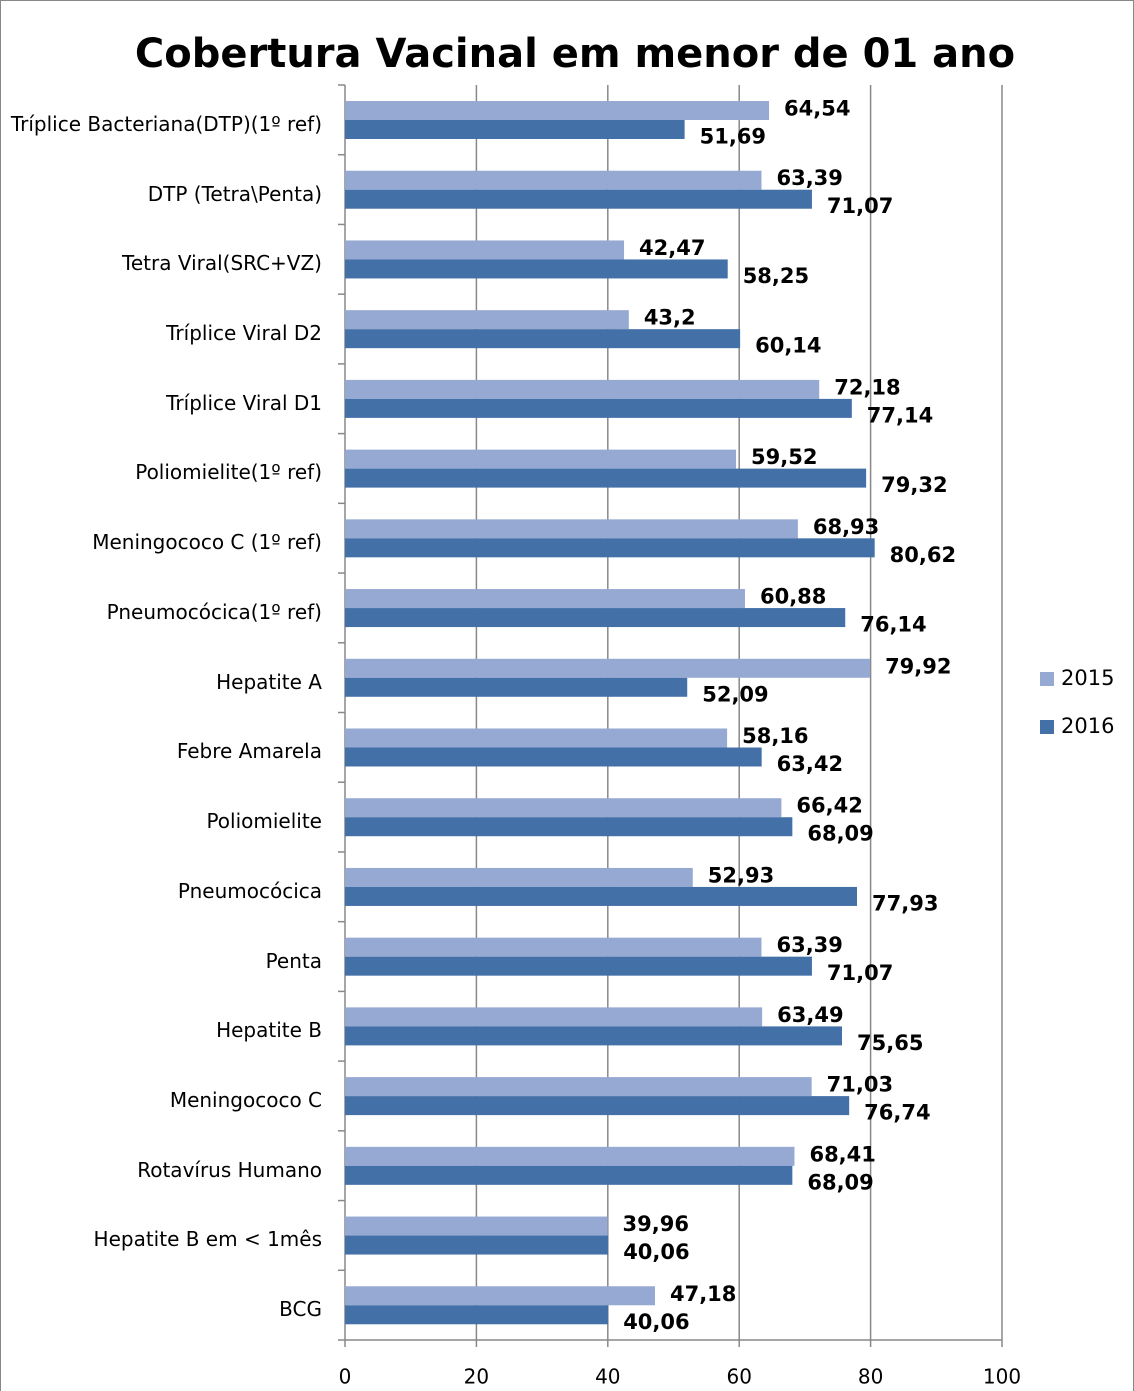 This screenshot has width=1134, height=1391. What do you see at coordinates (900, 415) in the screenshot?
I see `value-label: 77,14` at bounding box center [900, 415].